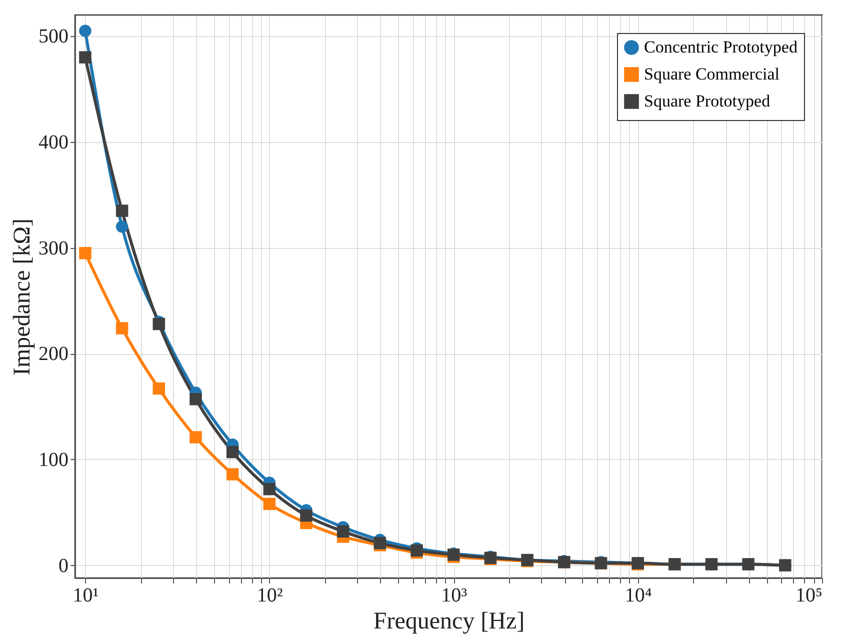  I want to click on y-tick-label: 300, so click(53, 248).